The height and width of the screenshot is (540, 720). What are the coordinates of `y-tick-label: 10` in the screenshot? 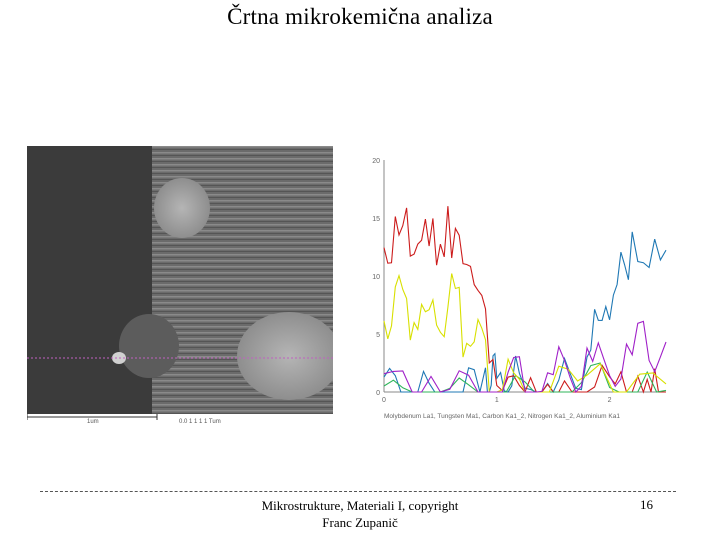 It's located at (376, 277).